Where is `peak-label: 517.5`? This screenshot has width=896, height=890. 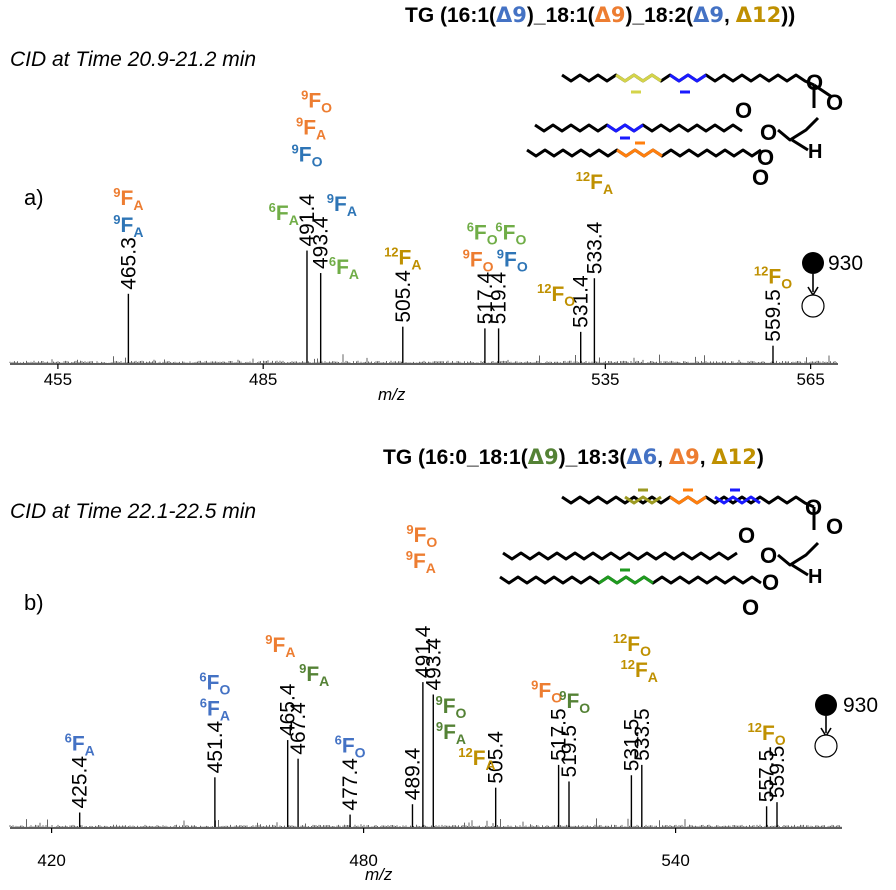 peak-label: 517.5 is located at coordinates (559, 734).